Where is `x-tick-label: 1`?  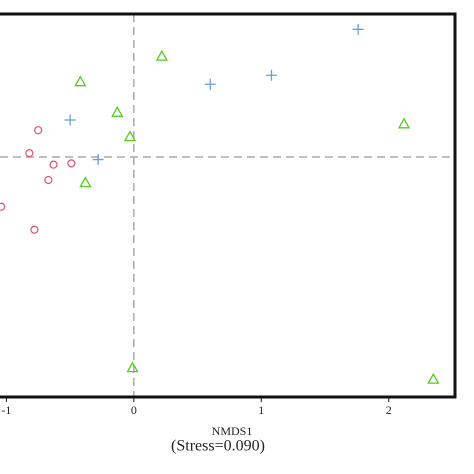
x-tick-label: 1 is located at coordinates (261, 410).